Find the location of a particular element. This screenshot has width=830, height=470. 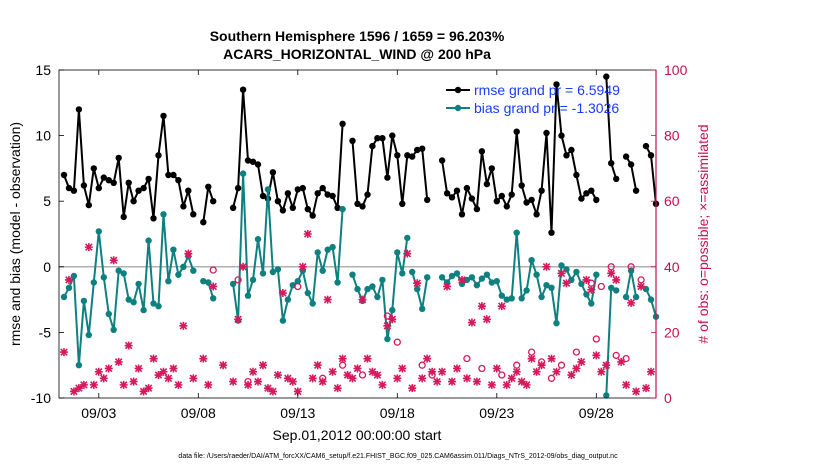

y-left-tick-label: 5 is located at coordinates (47, 201).